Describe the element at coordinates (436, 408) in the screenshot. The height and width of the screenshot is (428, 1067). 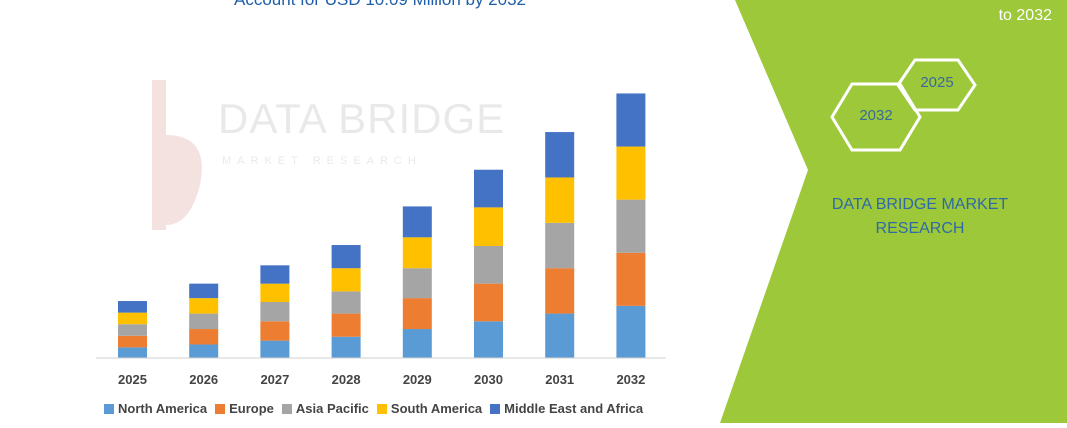
I see `legend-label: South America` at that location.